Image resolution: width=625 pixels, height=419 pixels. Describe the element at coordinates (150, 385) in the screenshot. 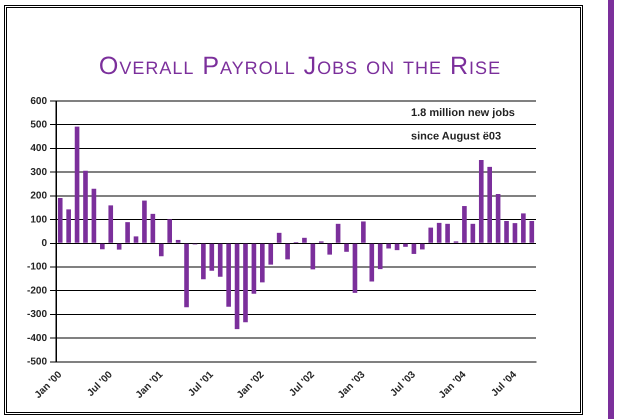

I see `x-tick-label: Jan '01` at that location.